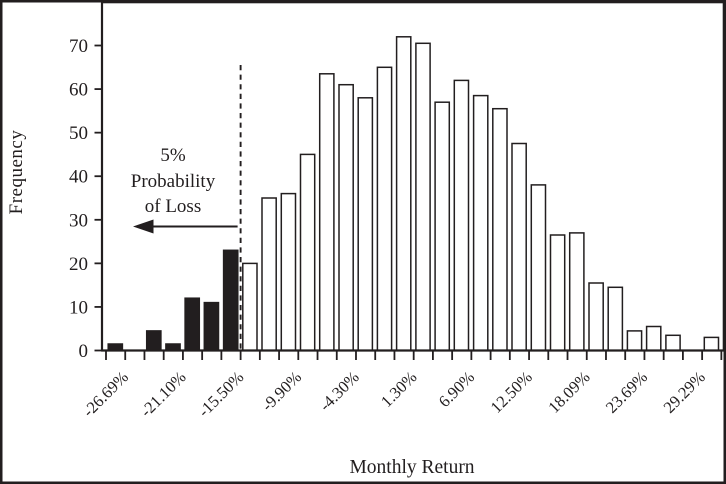  Describe the element at coordinates (412, 467) in the screenshot. I see `x-axis-title: Monthly Return` at that location.